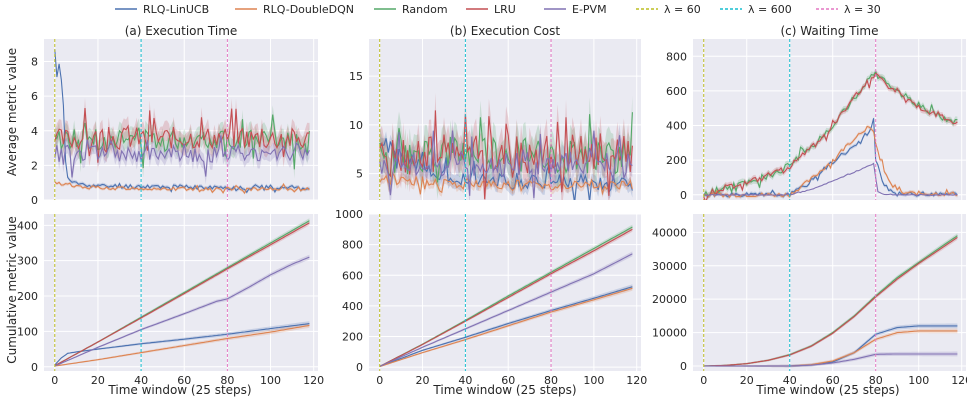 The width and height of the screenshot is (967, 403). I want to click on legend-item-1: RLQ-DoubleDQN, so click(294, 9).